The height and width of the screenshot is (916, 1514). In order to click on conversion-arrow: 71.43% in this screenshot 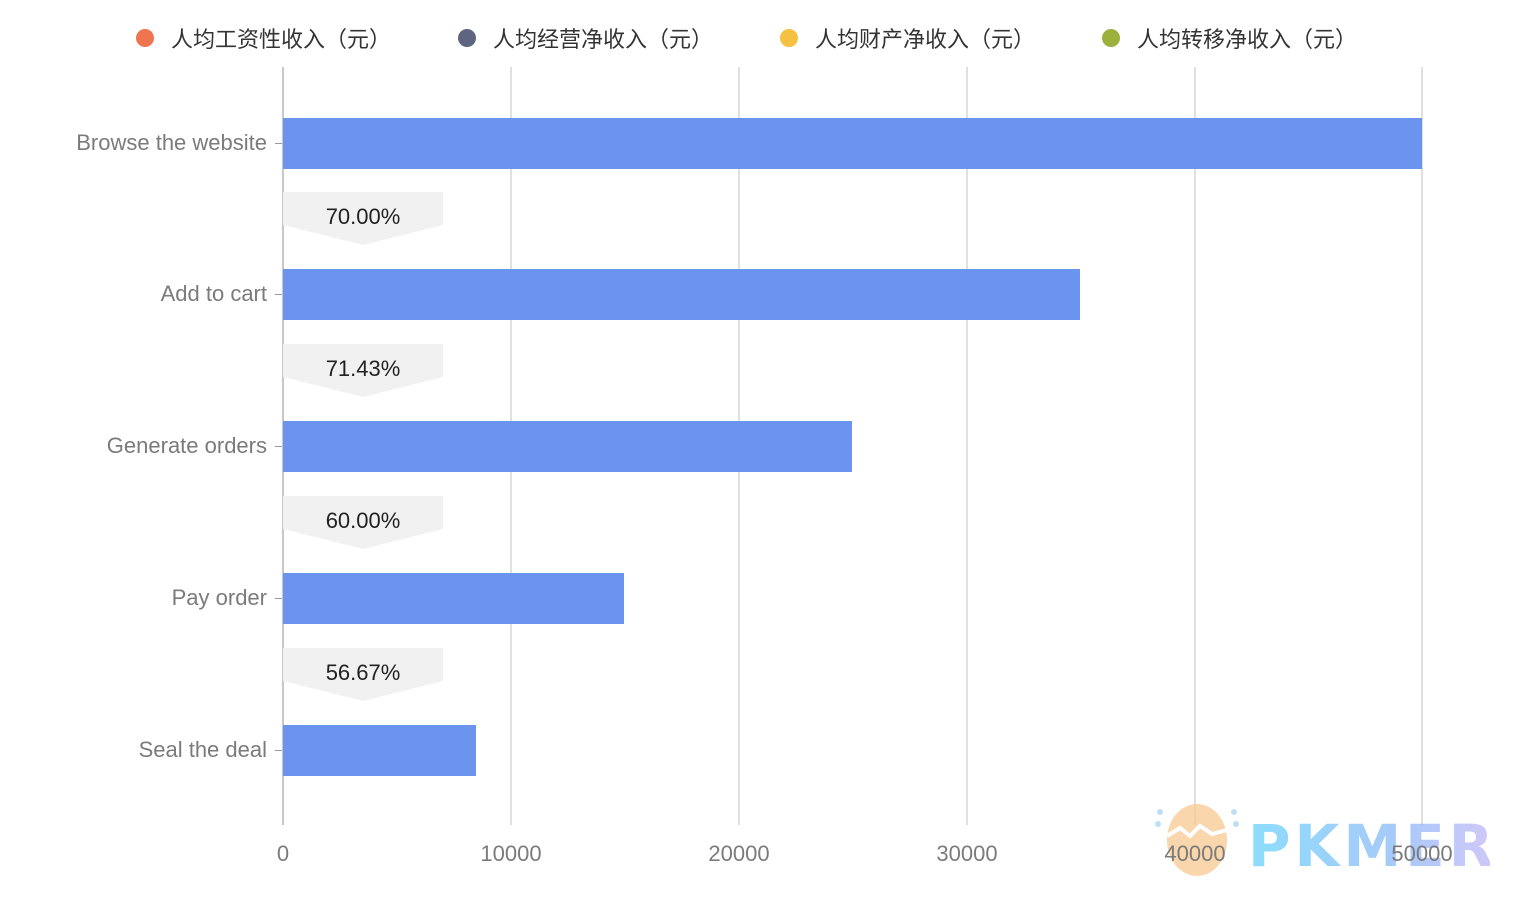, I will do `click(363, 370)`.